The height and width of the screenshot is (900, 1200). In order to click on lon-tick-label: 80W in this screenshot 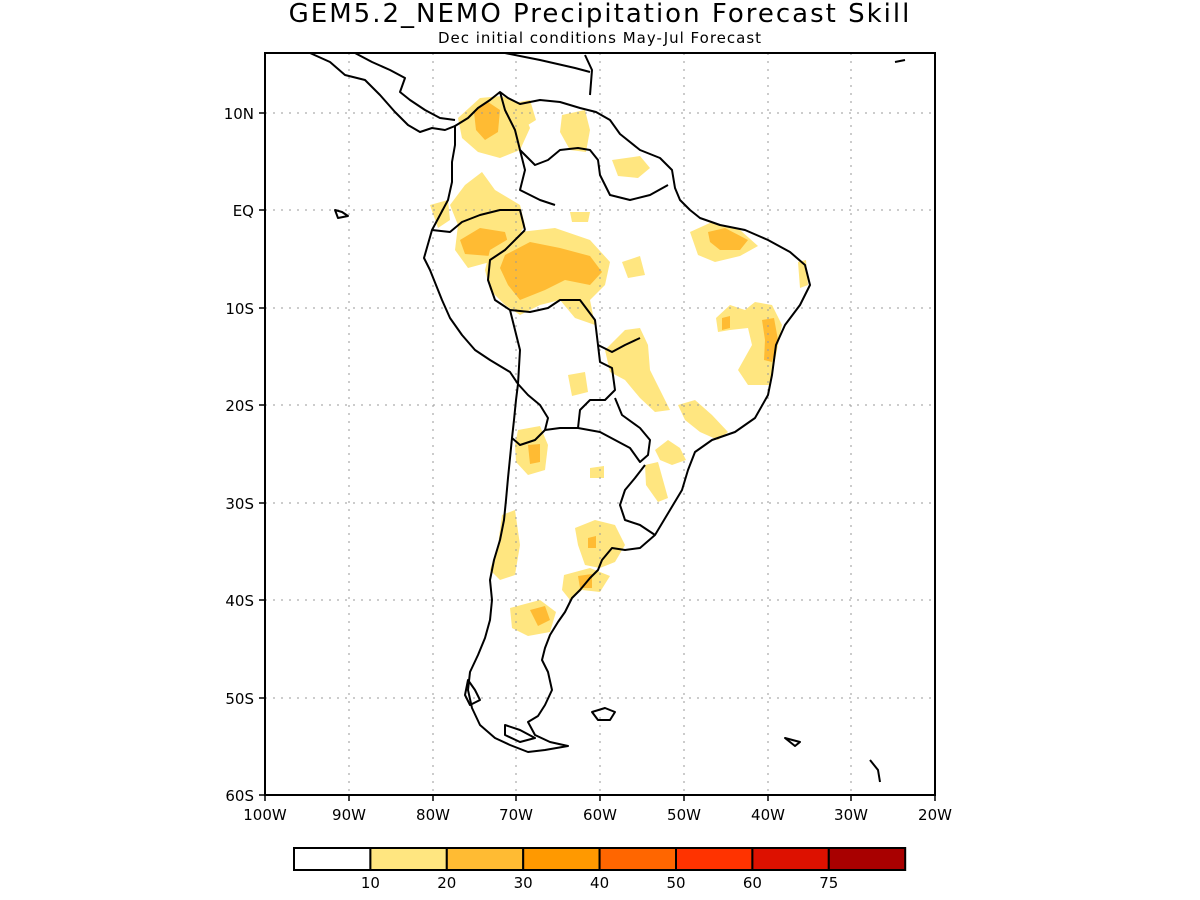, I will do `click(433, 815)`.